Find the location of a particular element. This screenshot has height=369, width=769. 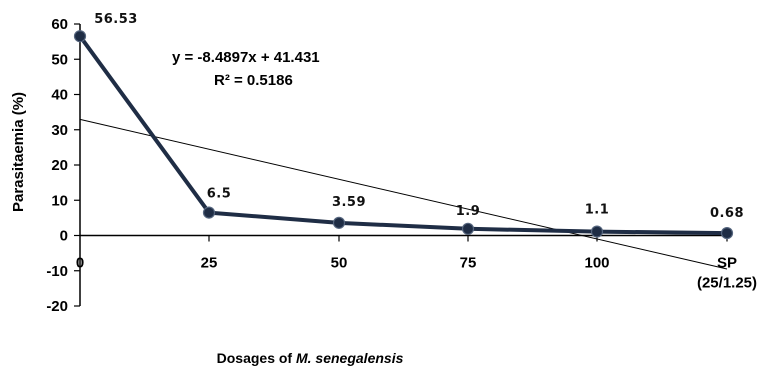

x-tick-label: 50 is located at coordinates (339, 263).